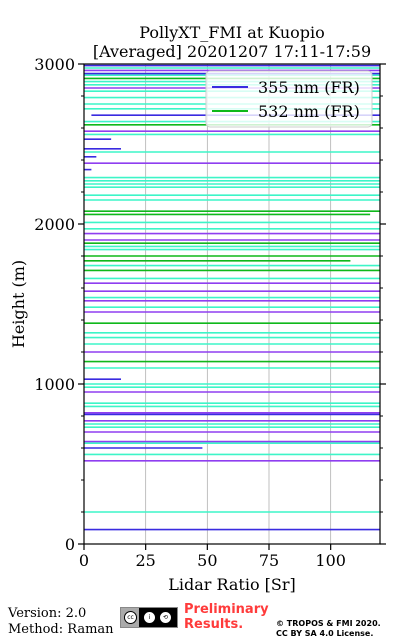 This screenshot has width=400, height=640. Describe the element at coordinates (232, 32) in the screenshot. I see `chart-title: PollyXT_FMI at Kuopio` at that location.